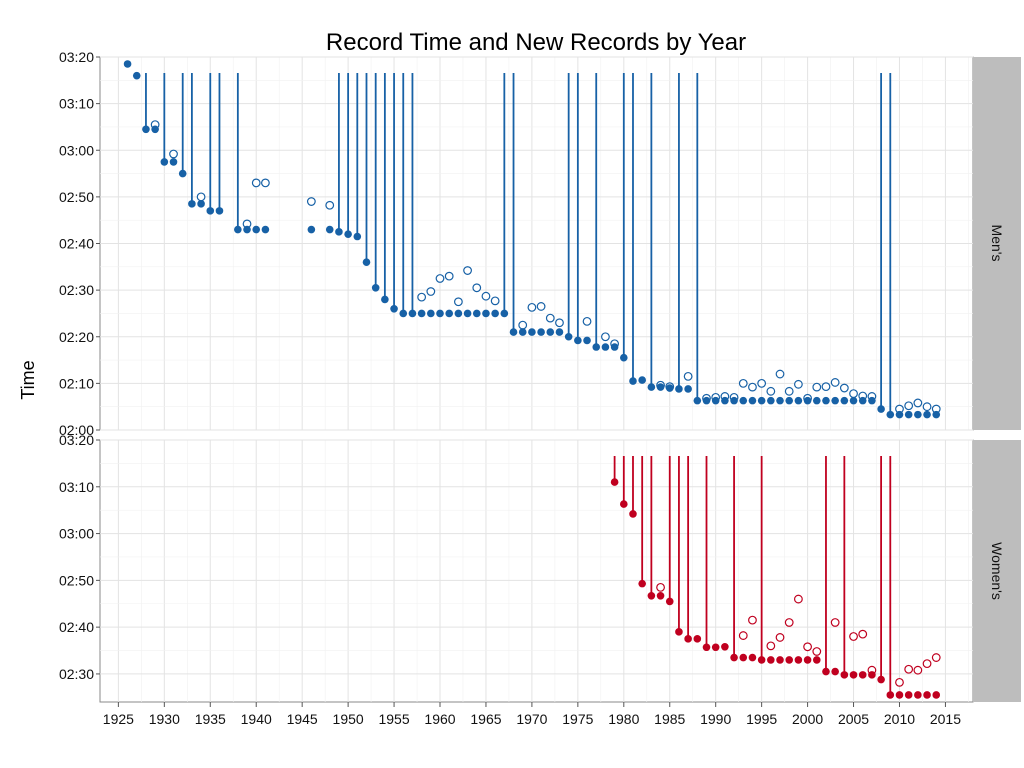  I want to click on y-tick-label: 03:00, so click(76, 534).